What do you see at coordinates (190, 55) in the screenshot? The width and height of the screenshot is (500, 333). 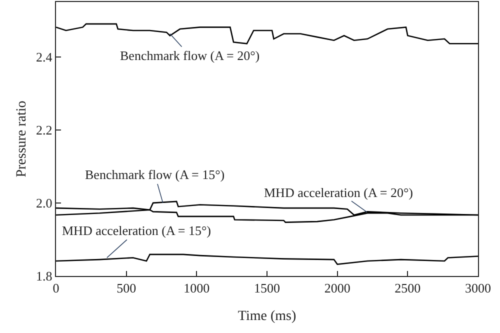 I see `annotation: Benchmark flow (A = 20°)` at bounding box center [190, 55].